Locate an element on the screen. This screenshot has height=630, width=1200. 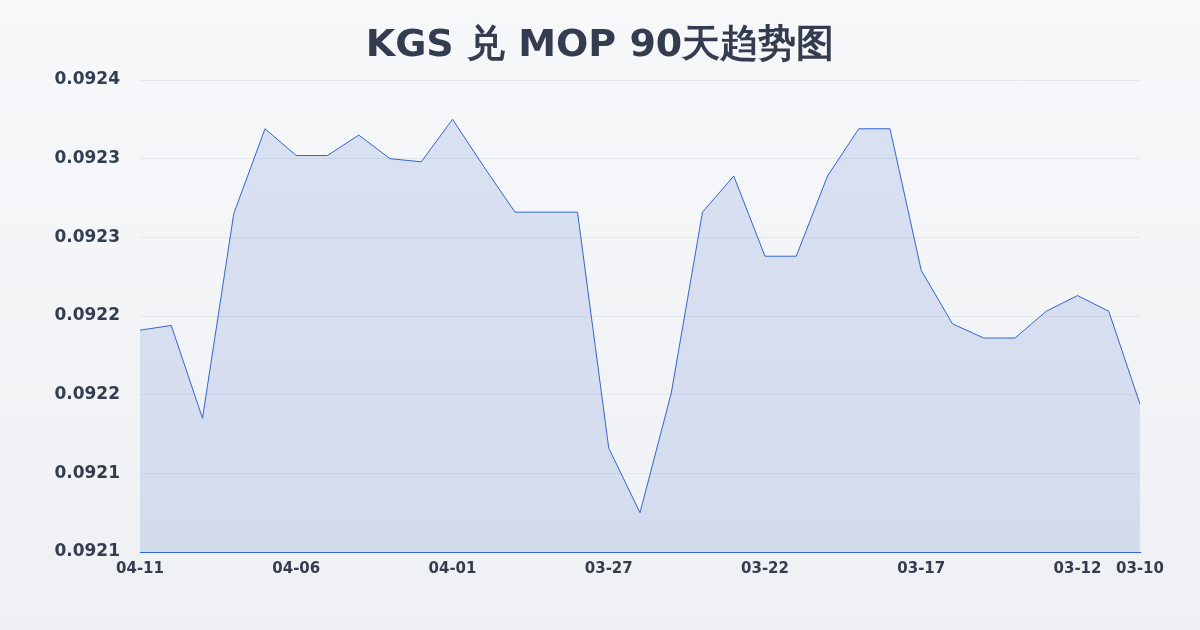
x-tick-label: 03-12 is located at coordinates (1077, 567).